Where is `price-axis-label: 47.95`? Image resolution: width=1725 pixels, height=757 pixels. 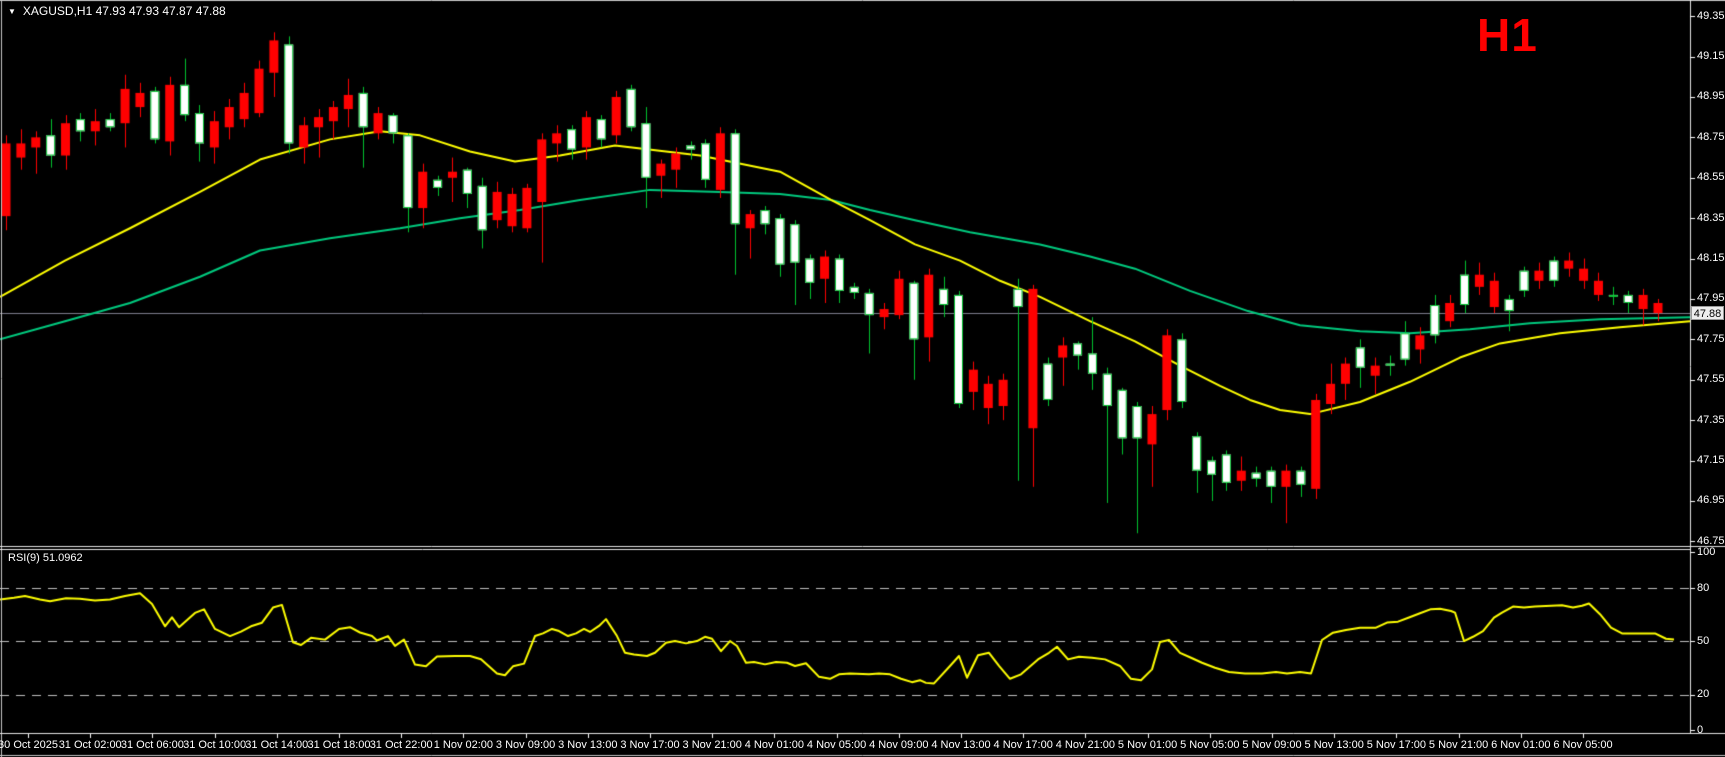
price-axis-label: 47.95 is located at coordinates (1711, 298).